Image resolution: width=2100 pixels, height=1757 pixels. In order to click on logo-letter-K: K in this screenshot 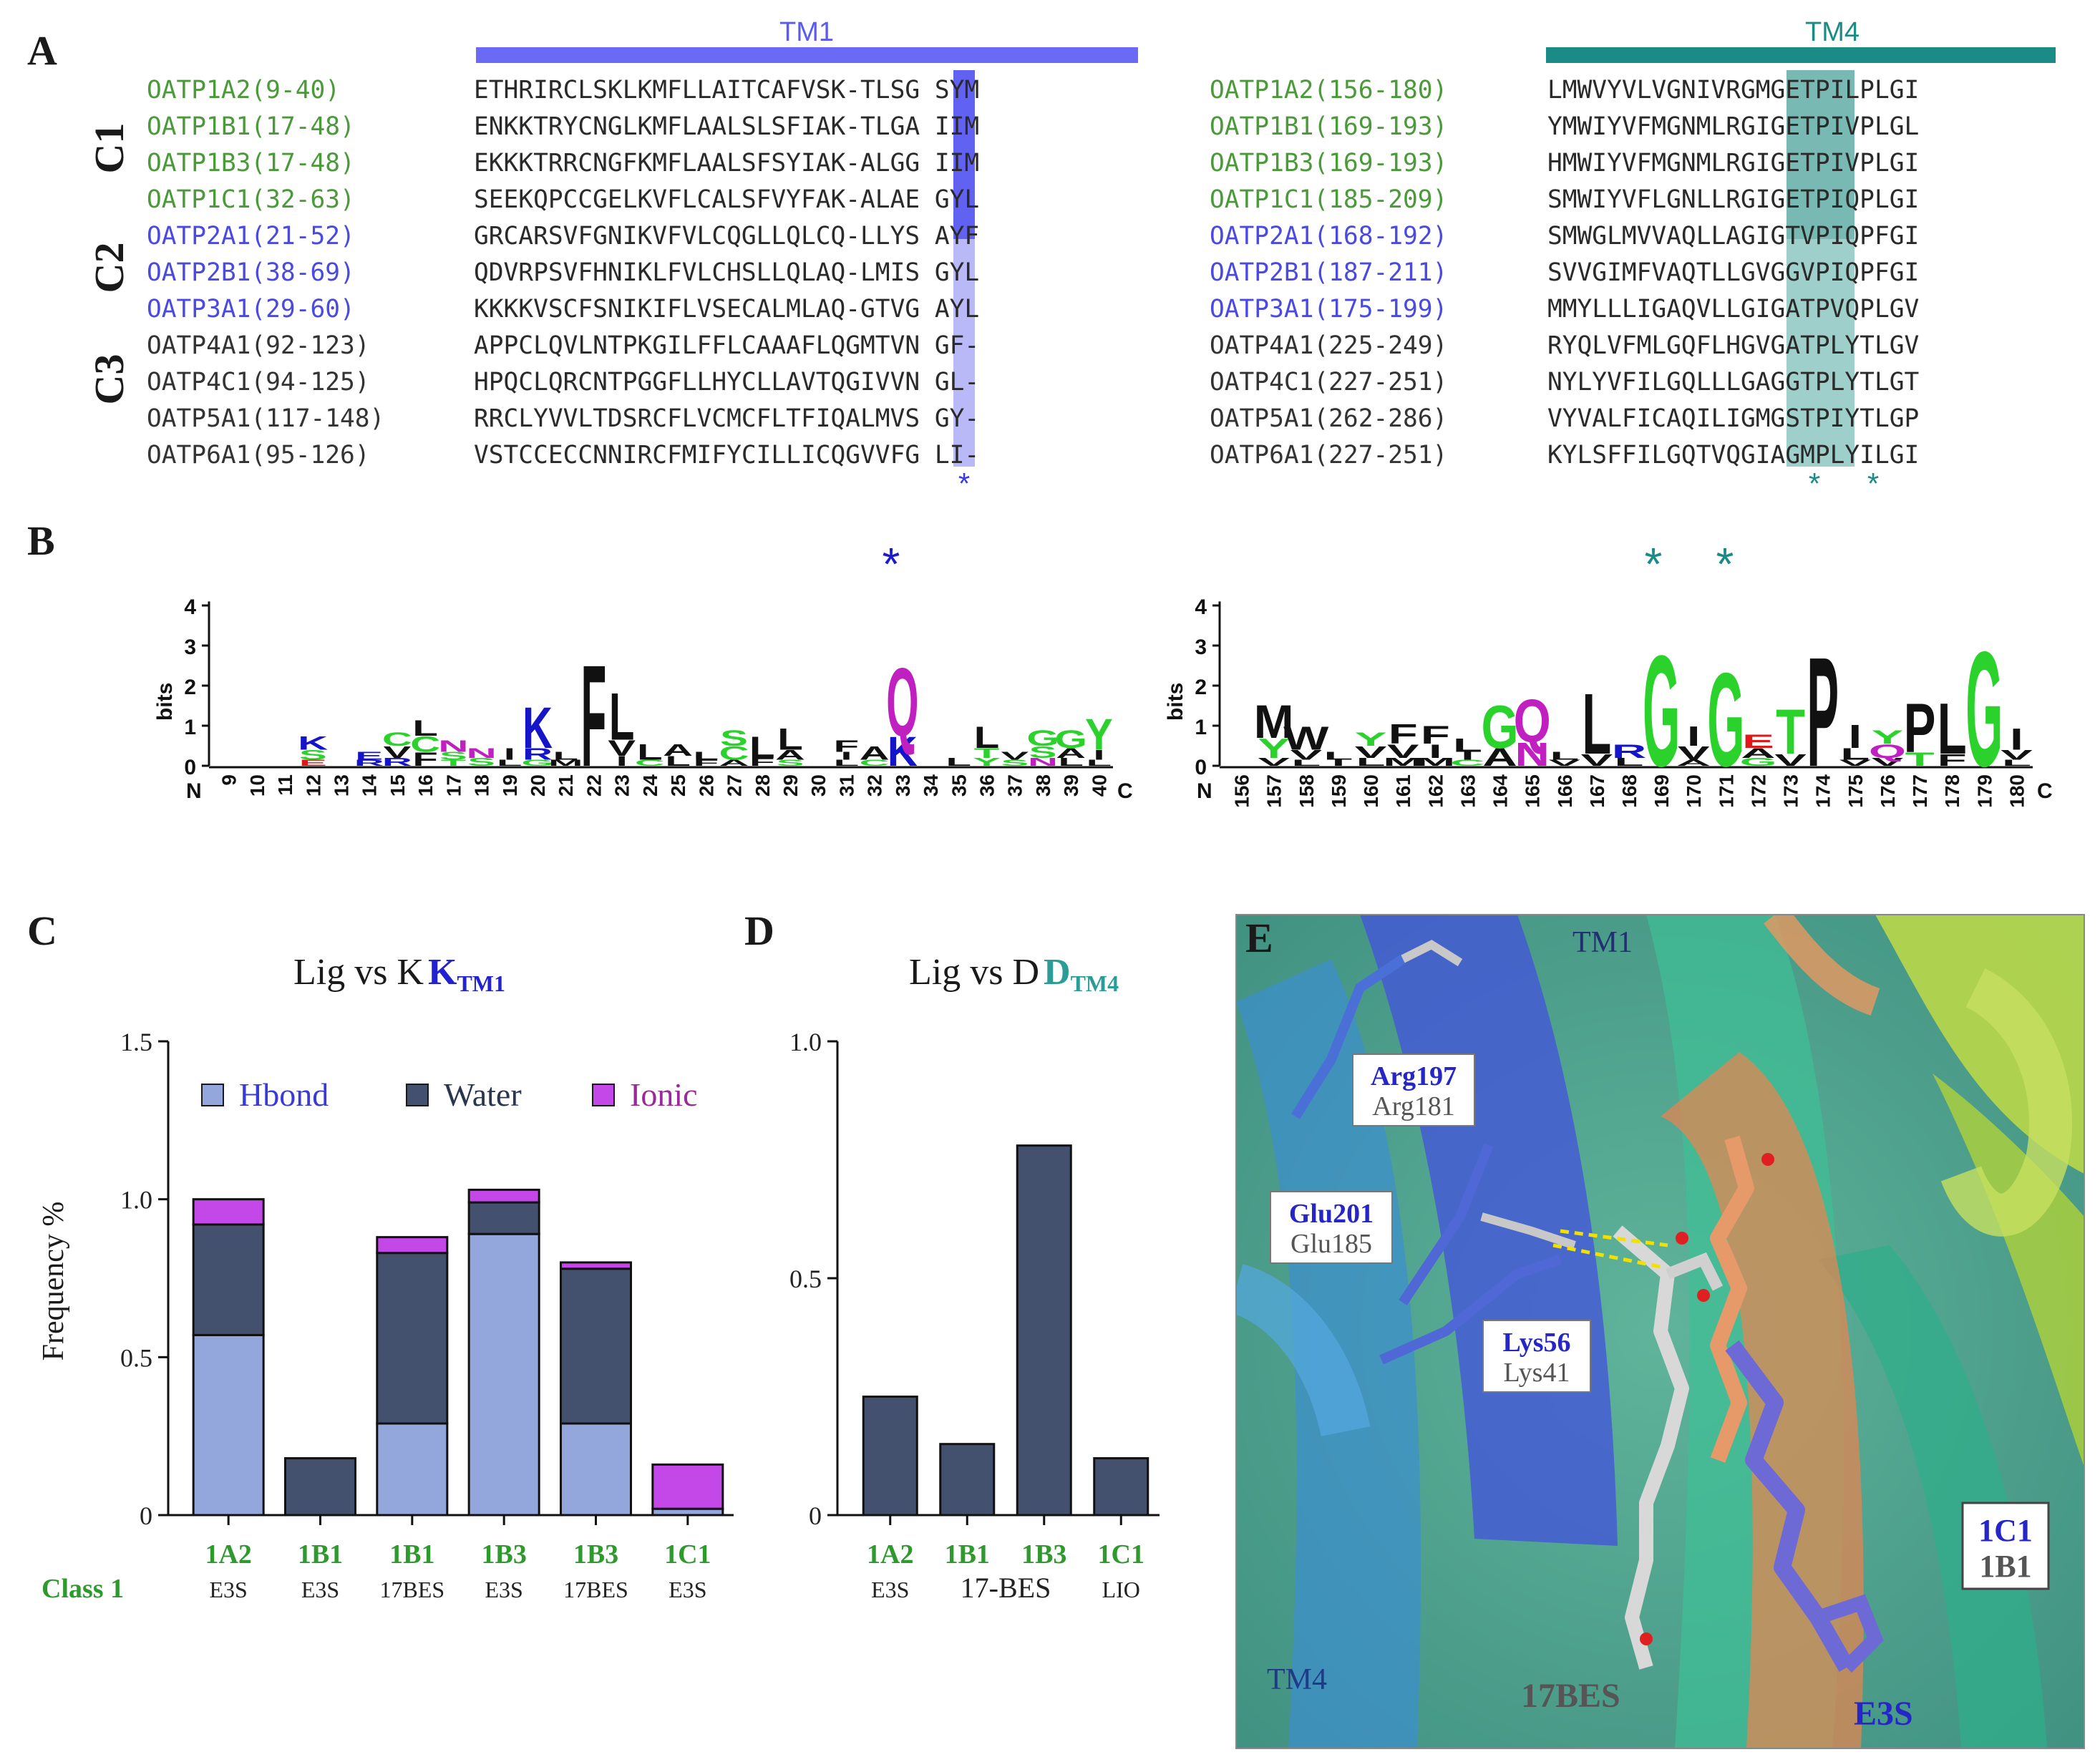, I will do `click(537, 729)`.